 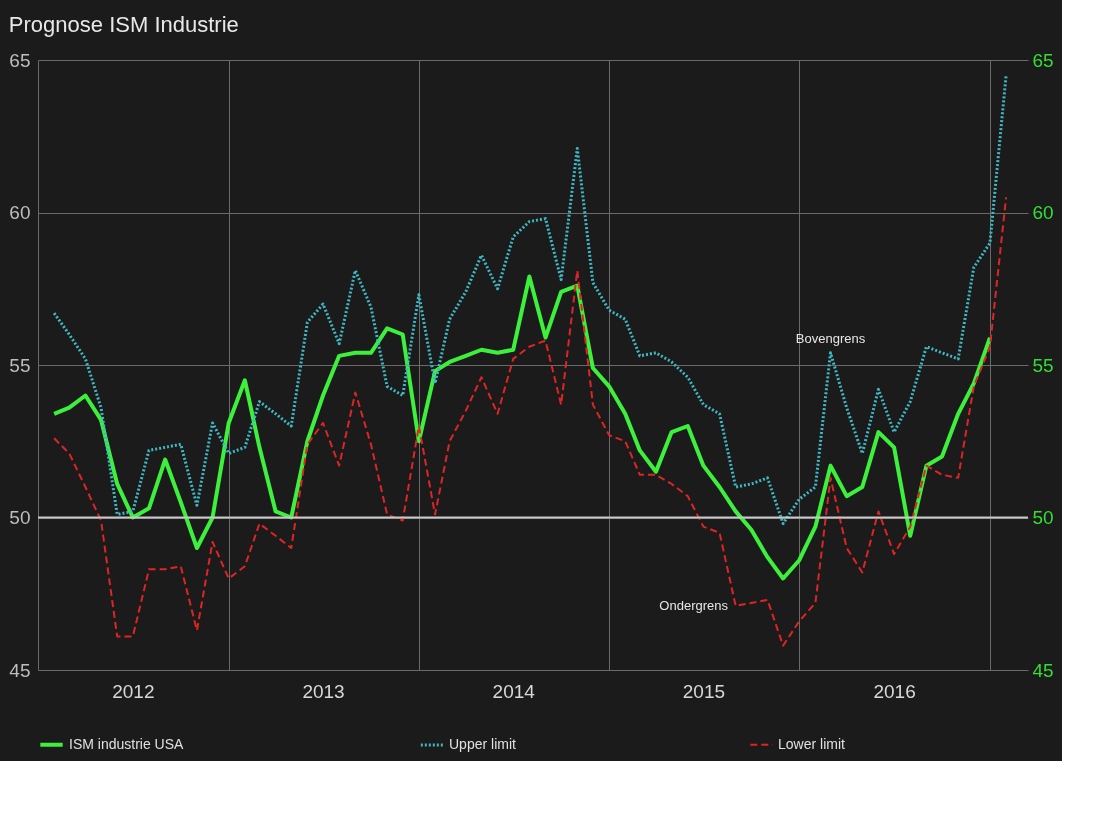 What do you see at coordinates (20, 670) in the screenshot?
I see `y-tick-label: 45` at bounding box center [20, 670].